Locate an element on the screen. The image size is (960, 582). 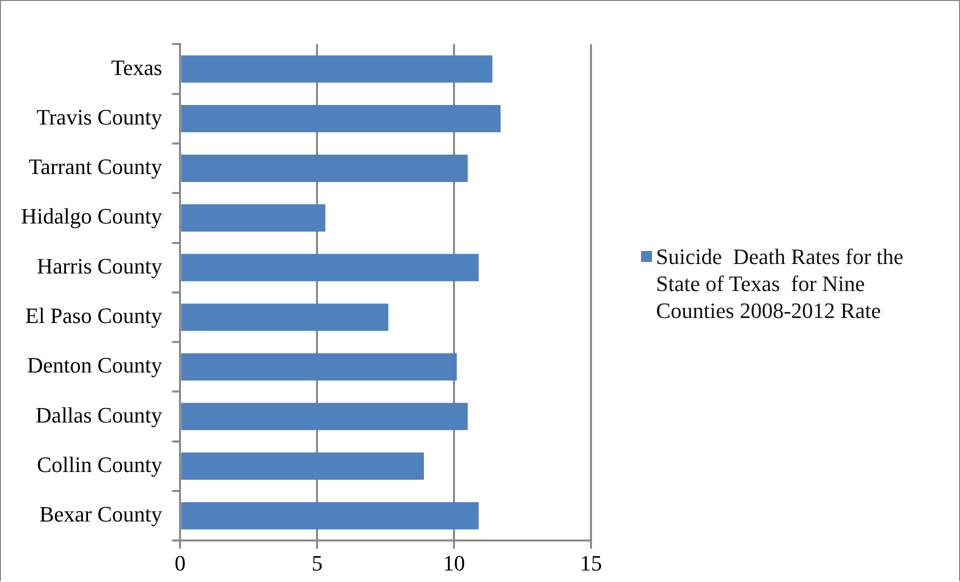
y-tick-label: Bexar County is located at coordinates (100, 514).